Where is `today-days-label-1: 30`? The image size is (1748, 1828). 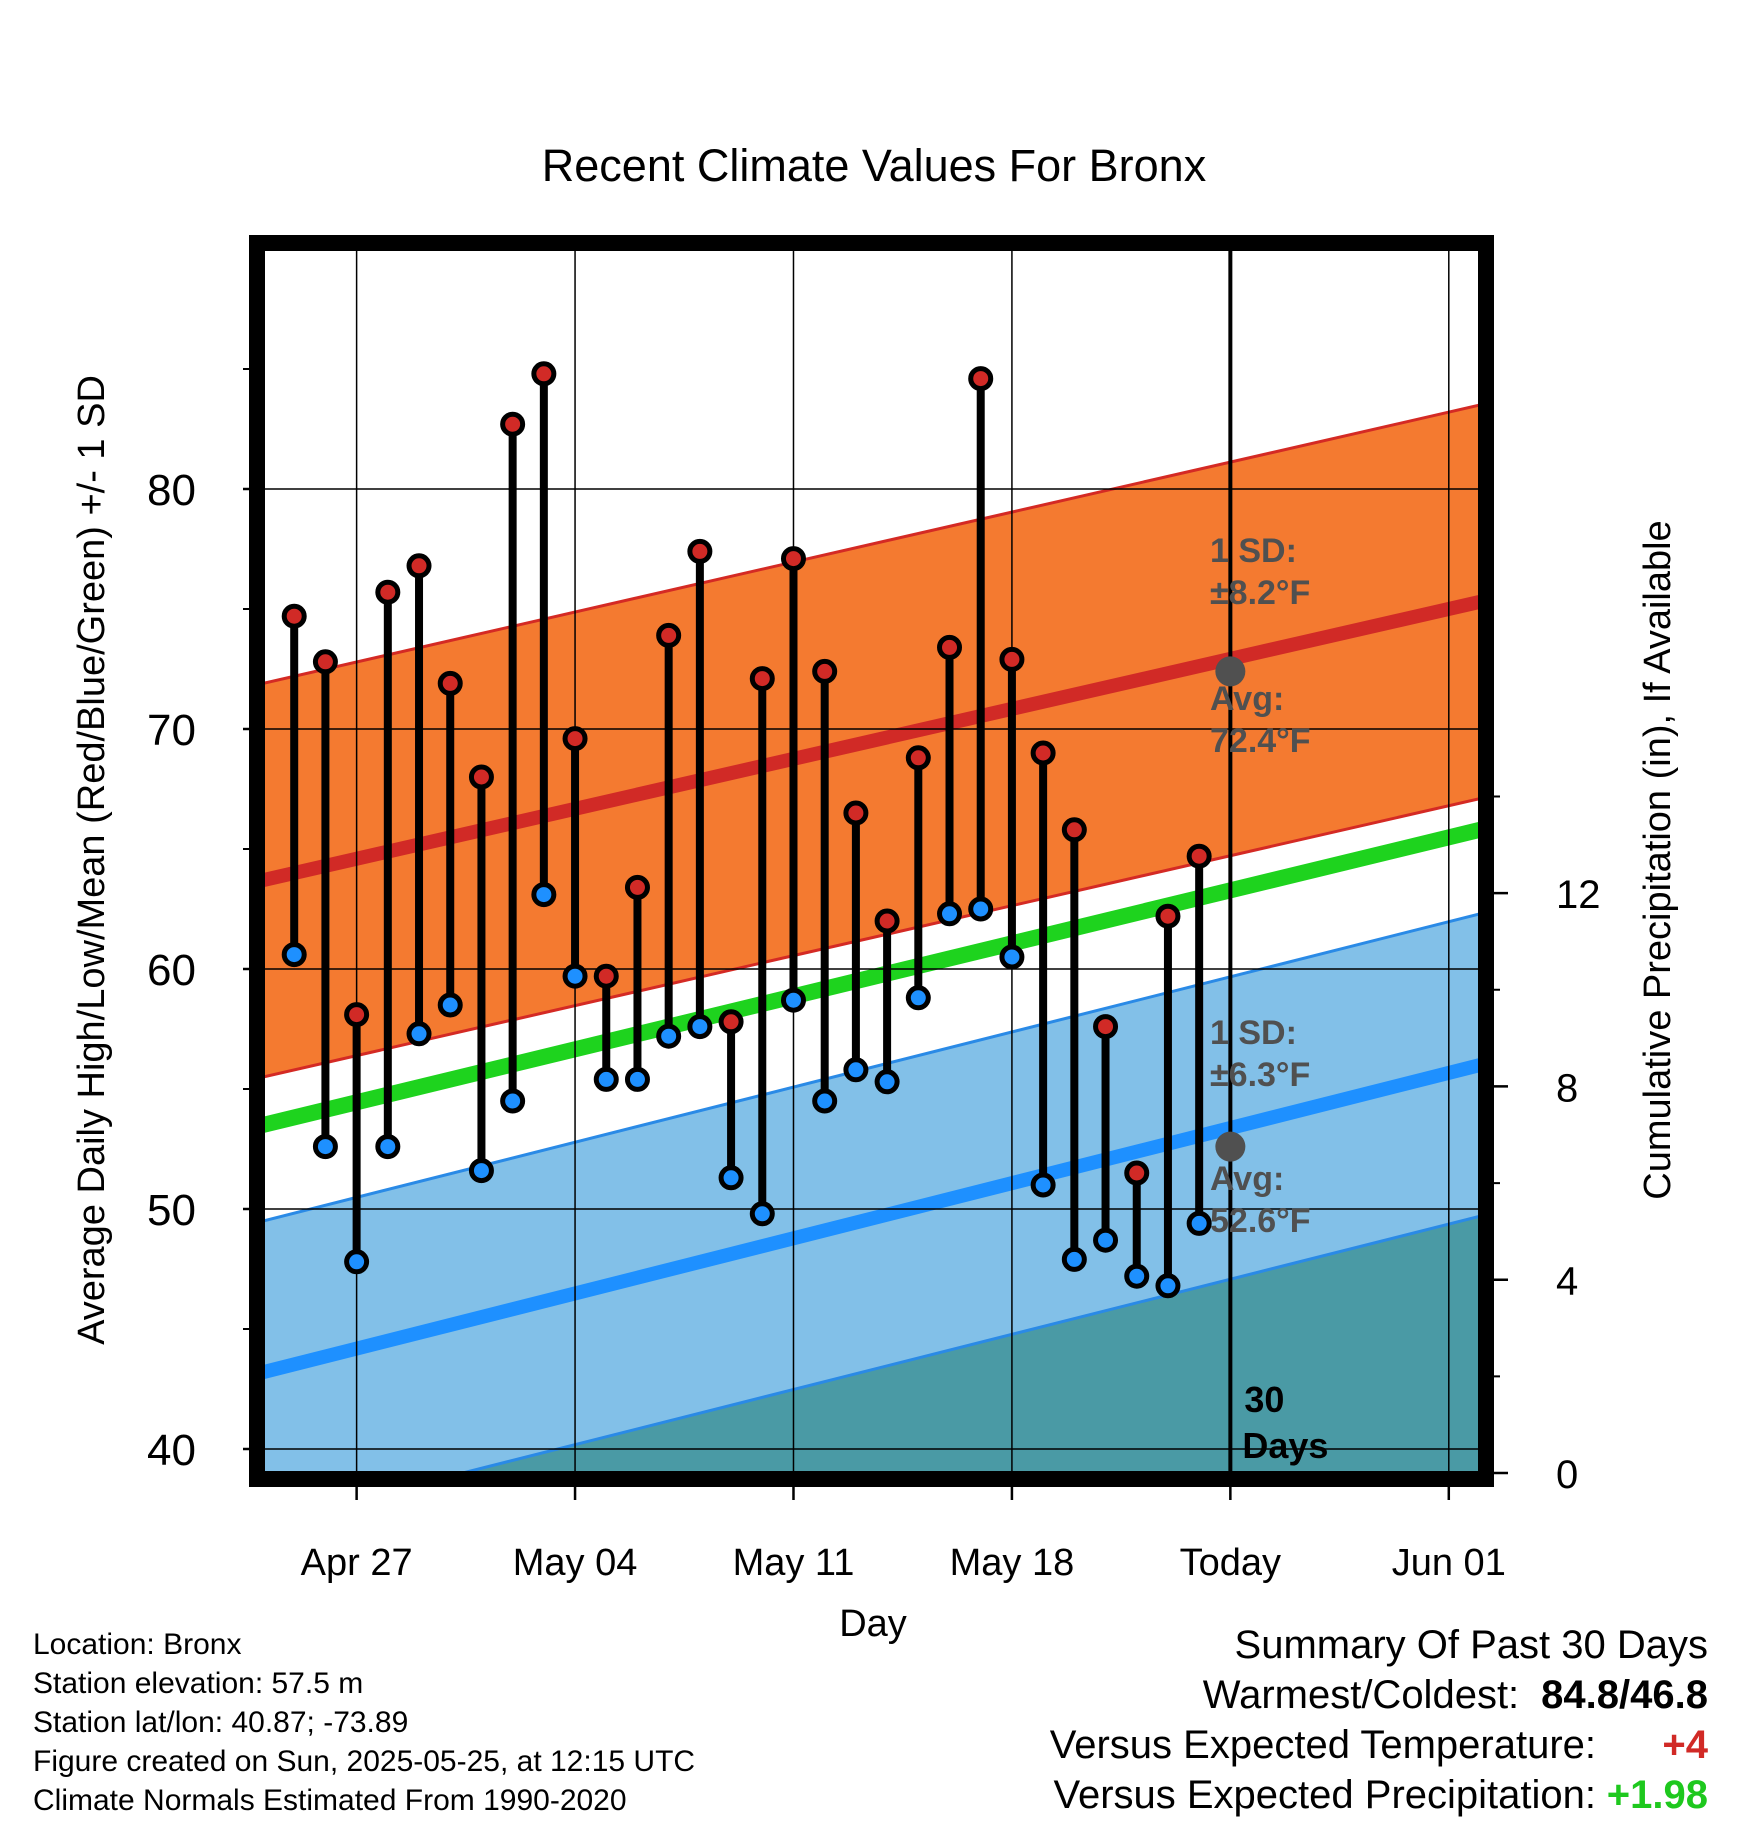 today-days-label-1: 30 is located at coordinates (1264, 1399).